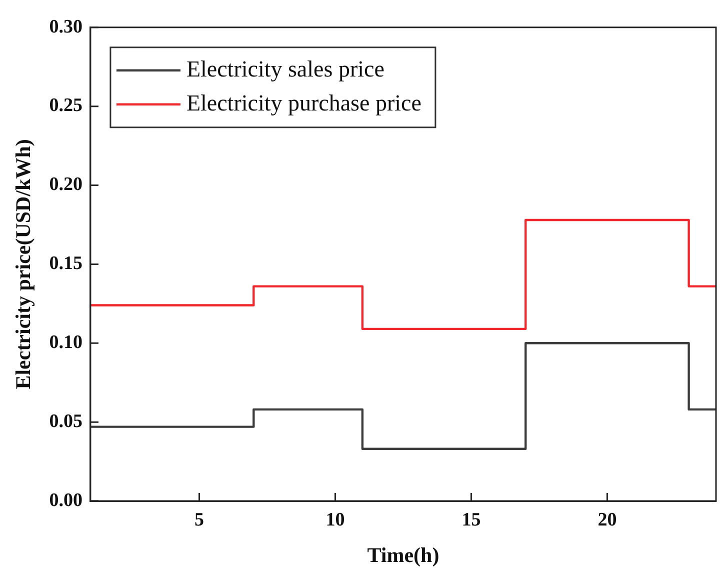 Image resolution: width=726 pixels, height=581 pixels. I want to click on y-tick-label: 0.30, so click(65, 27).